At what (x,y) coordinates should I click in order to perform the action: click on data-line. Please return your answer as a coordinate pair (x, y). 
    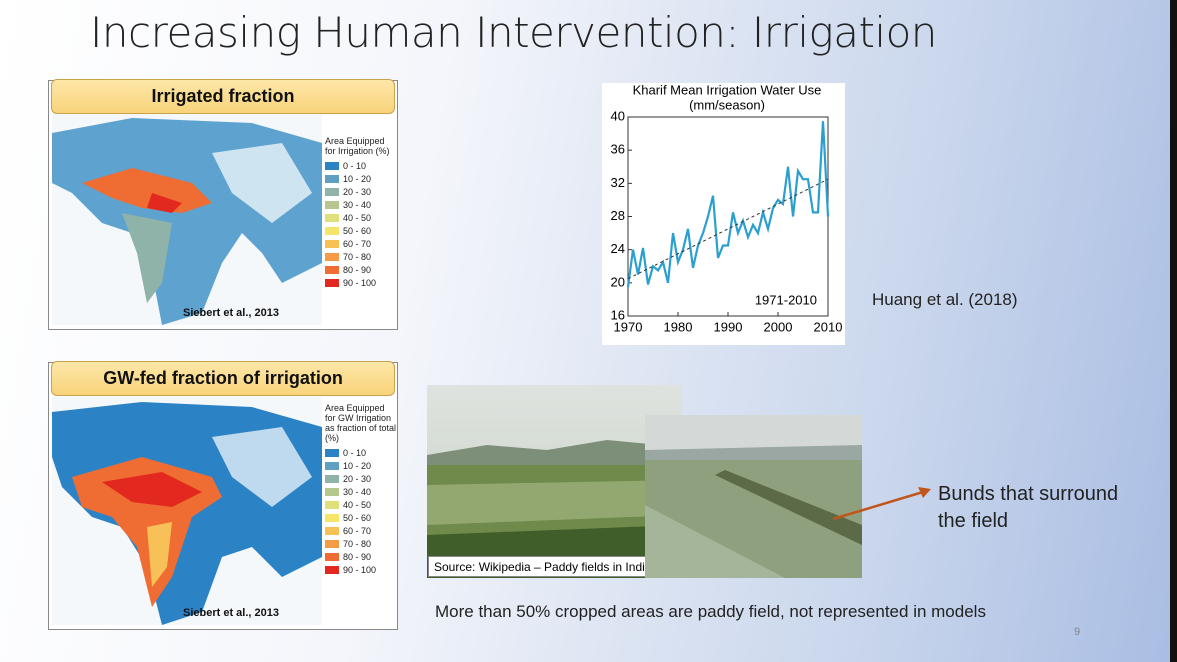
    Looking at the image, I should click on (728, 204).